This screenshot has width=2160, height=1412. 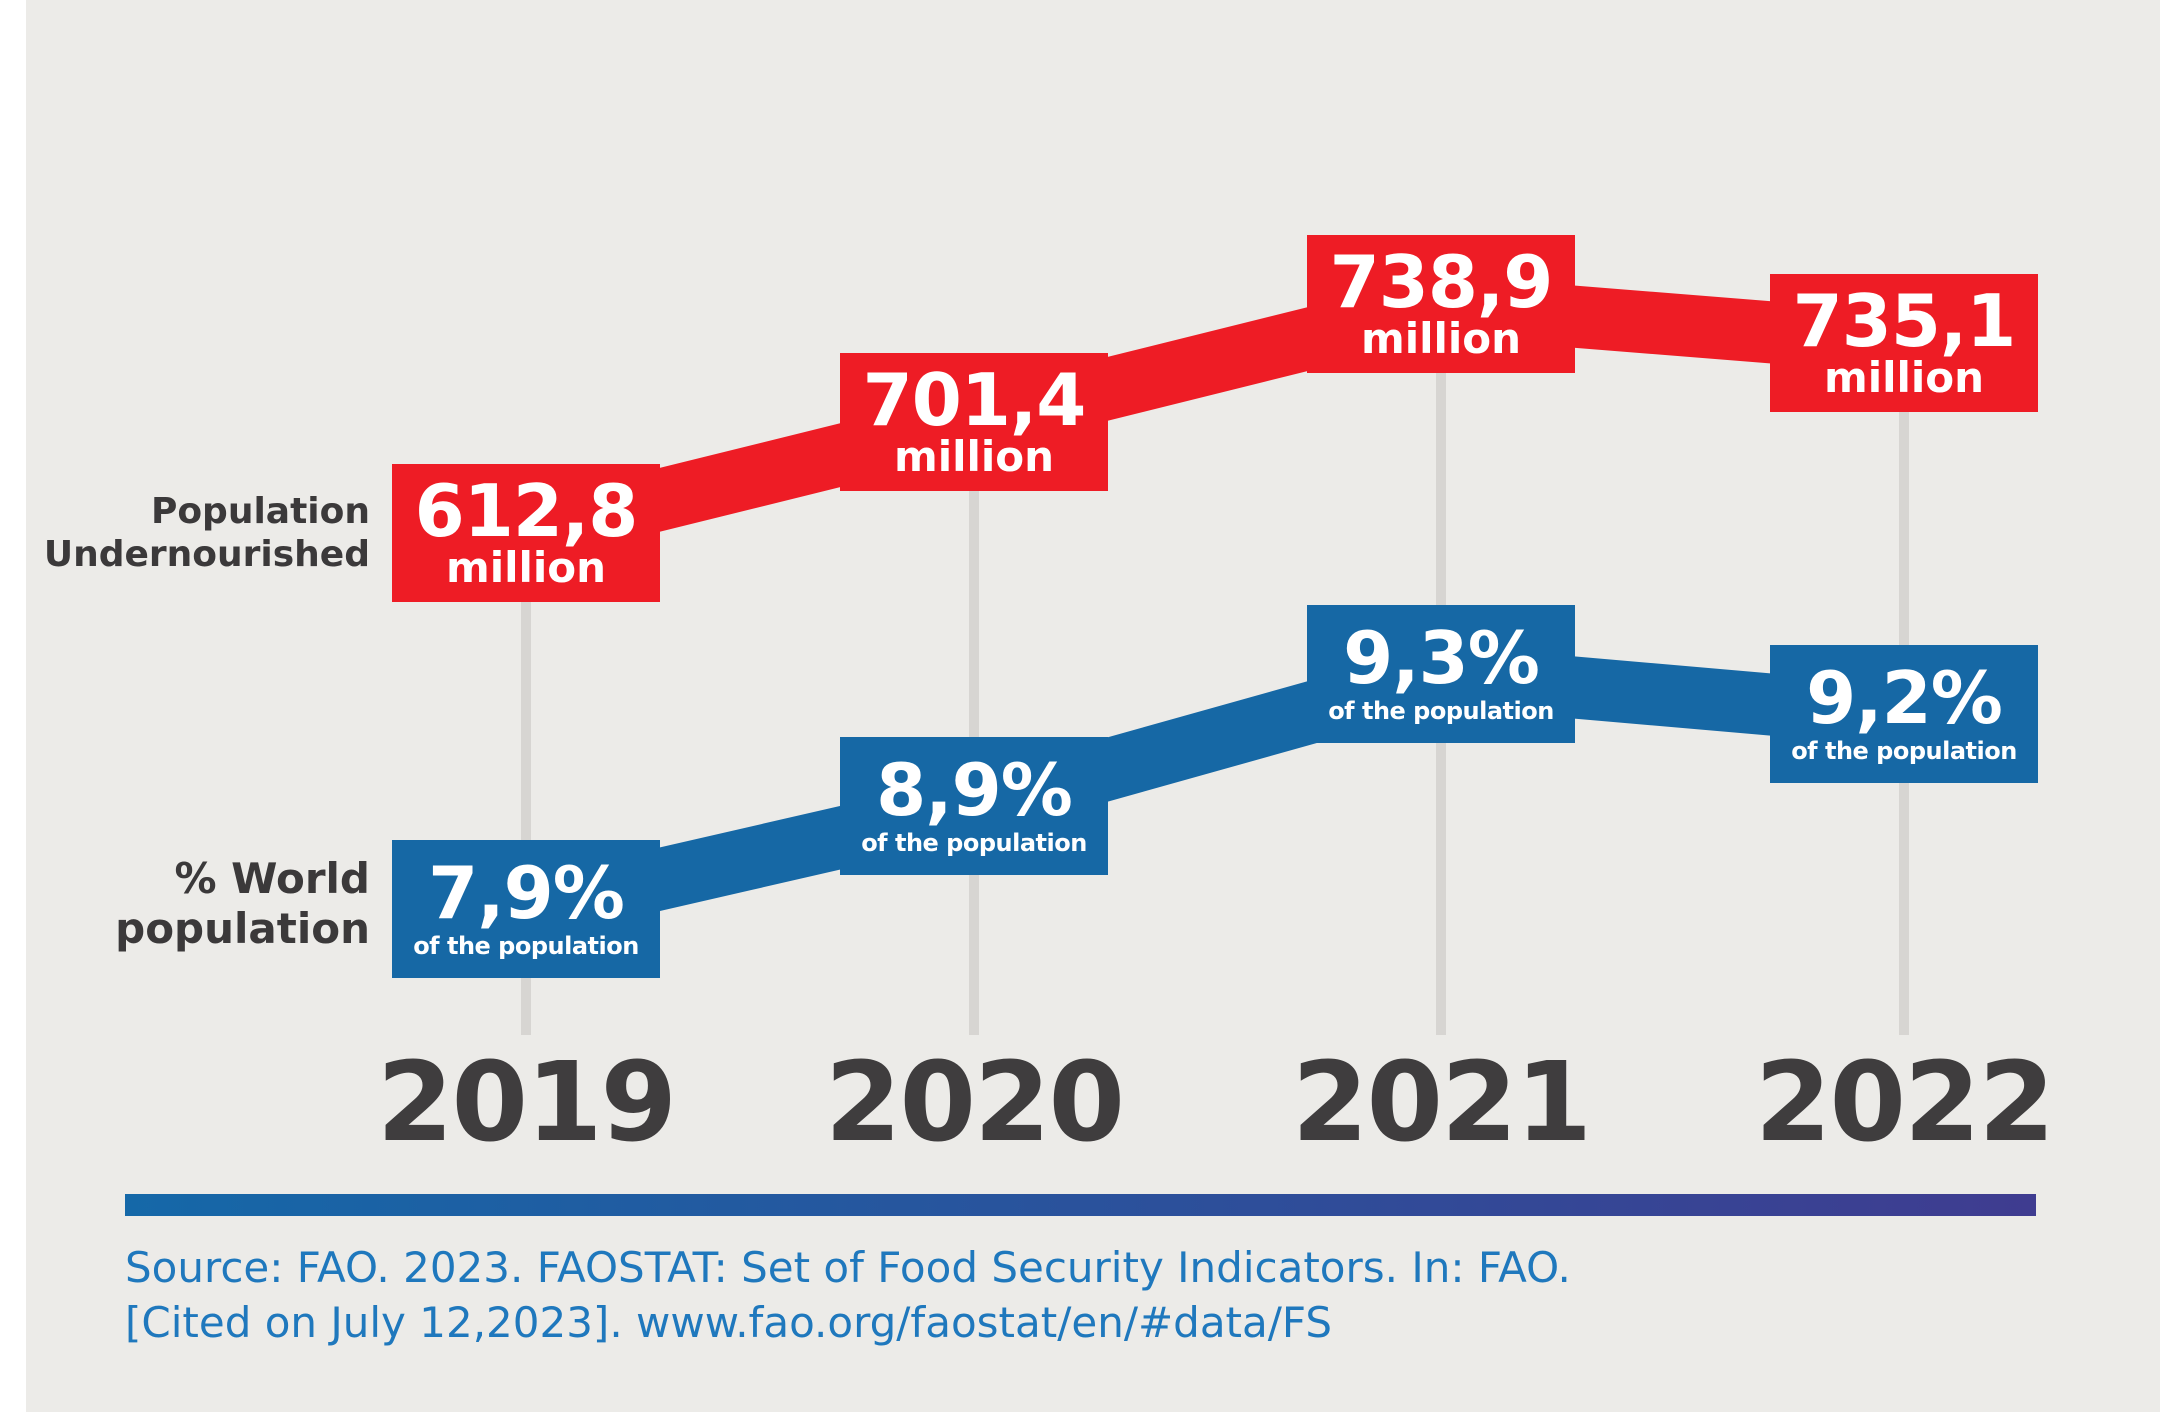 What do you see at coordinates (1904, 320) in the screenshot?
I see `value-text: 735,1` at bounding box center [1904, 320].